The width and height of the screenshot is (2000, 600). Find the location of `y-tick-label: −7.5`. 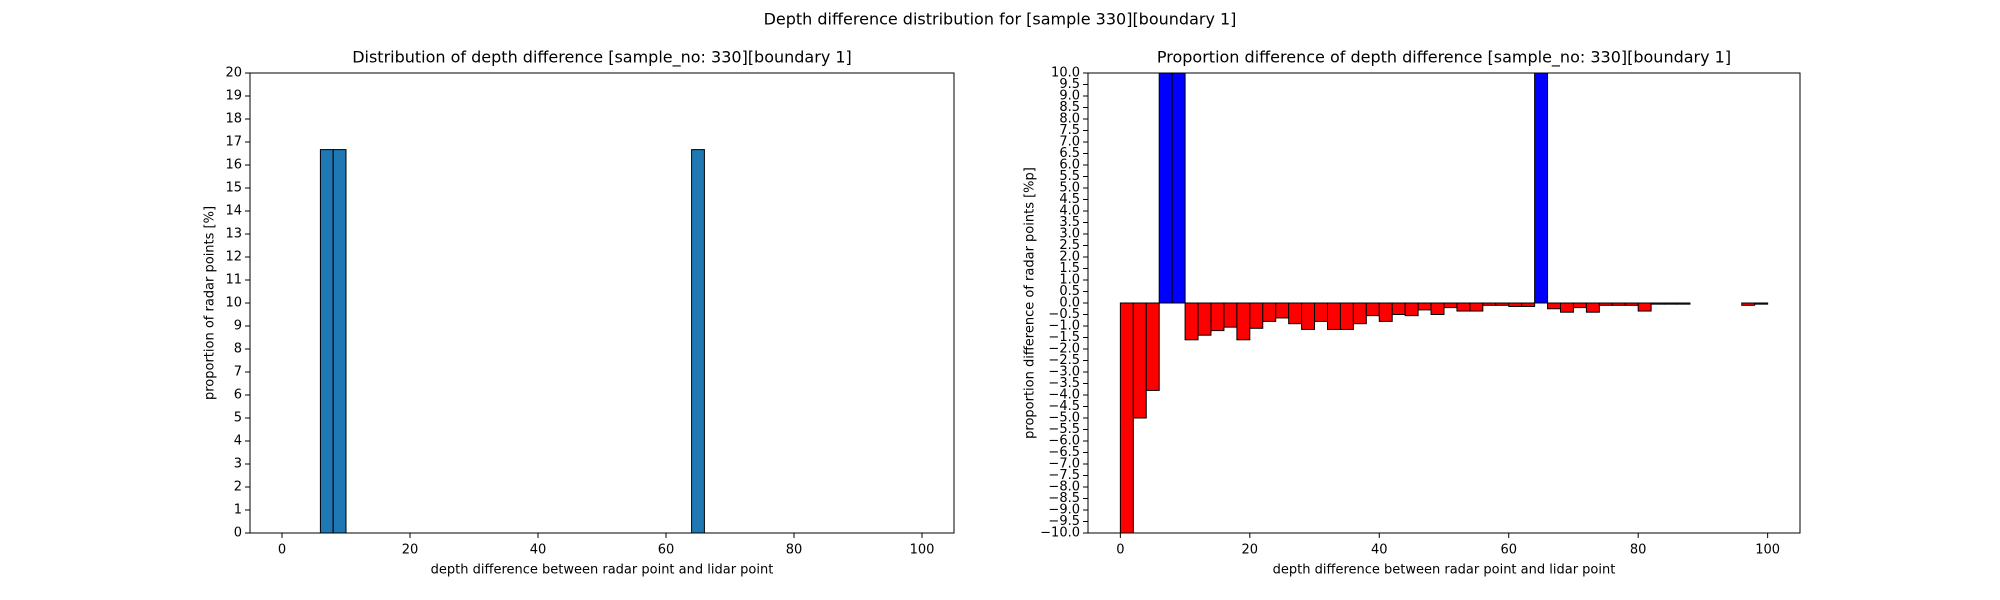

y-tick-label: −7.5 is located at coordinates (1064, 475).